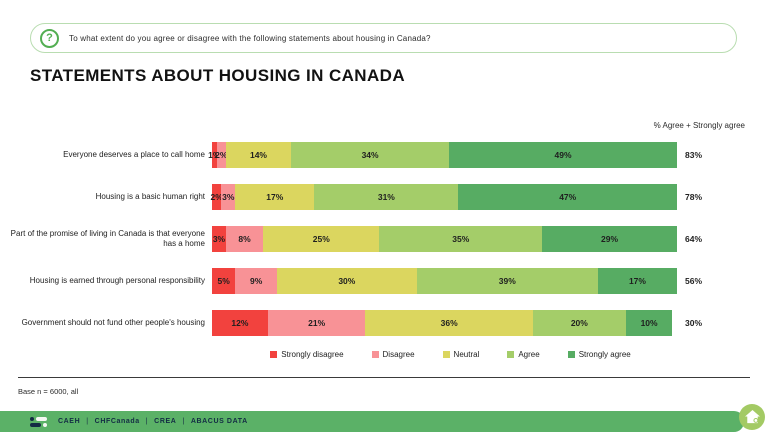  I want to click on house-icon, so click(752, 417).